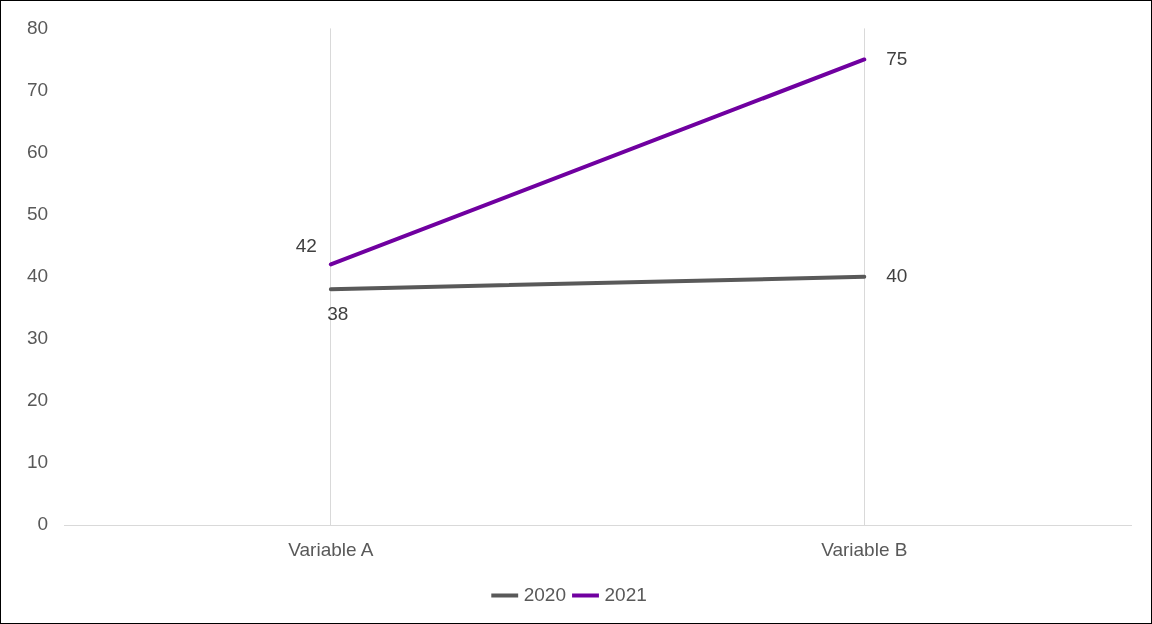 This screenshot has height=624, width=1152. Describe the element at coordinates (331, 549) in the screenshot. I see `x-tick-label: Variable A` at that location.